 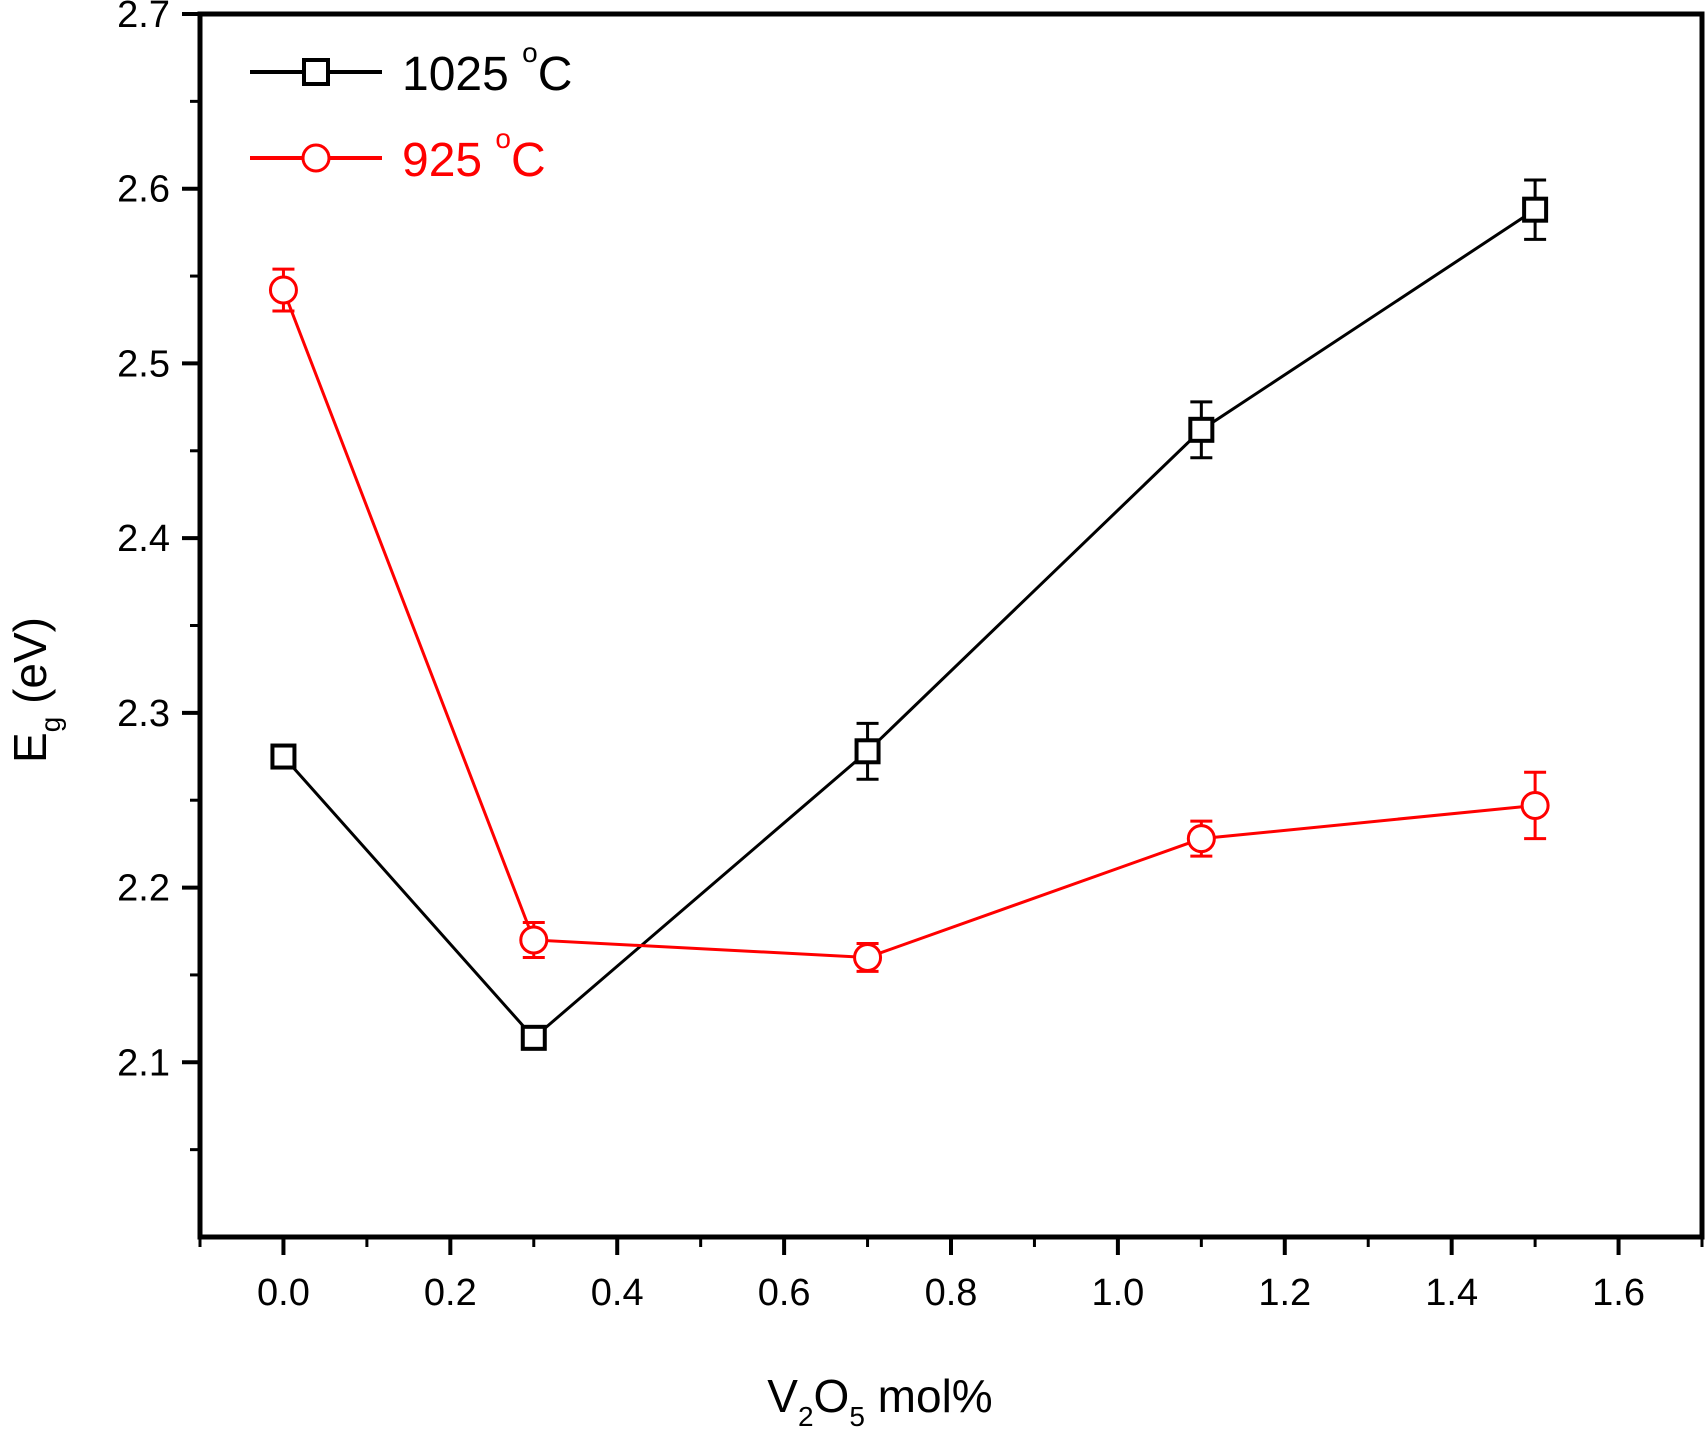 What do you see at coordinates (806, 1416) in the screenshot?
I see `x-axis-title-sub1: 2` at bounding box center [806, 1416].